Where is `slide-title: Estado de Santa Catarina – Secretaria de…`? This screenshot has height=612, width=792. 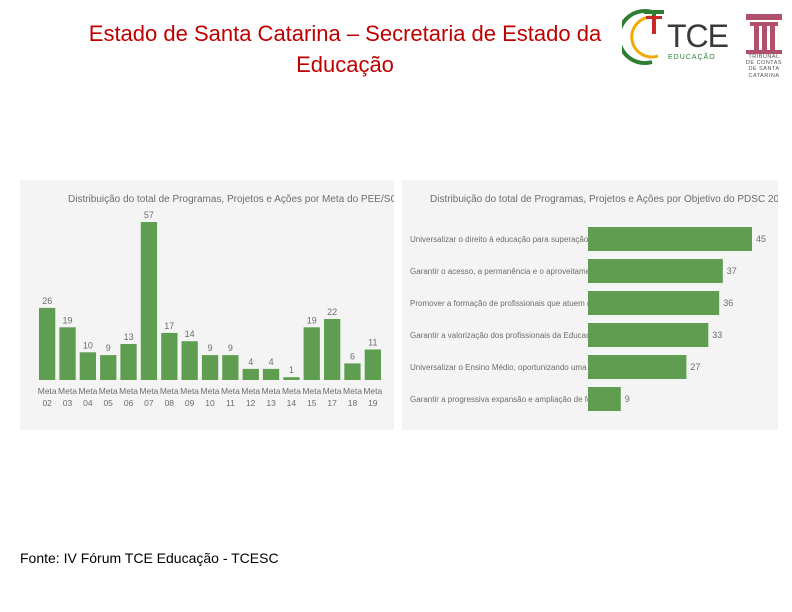 slide-title: Estado de Santa Catarina – Secretaria de… is located at coordinates (345, 49).